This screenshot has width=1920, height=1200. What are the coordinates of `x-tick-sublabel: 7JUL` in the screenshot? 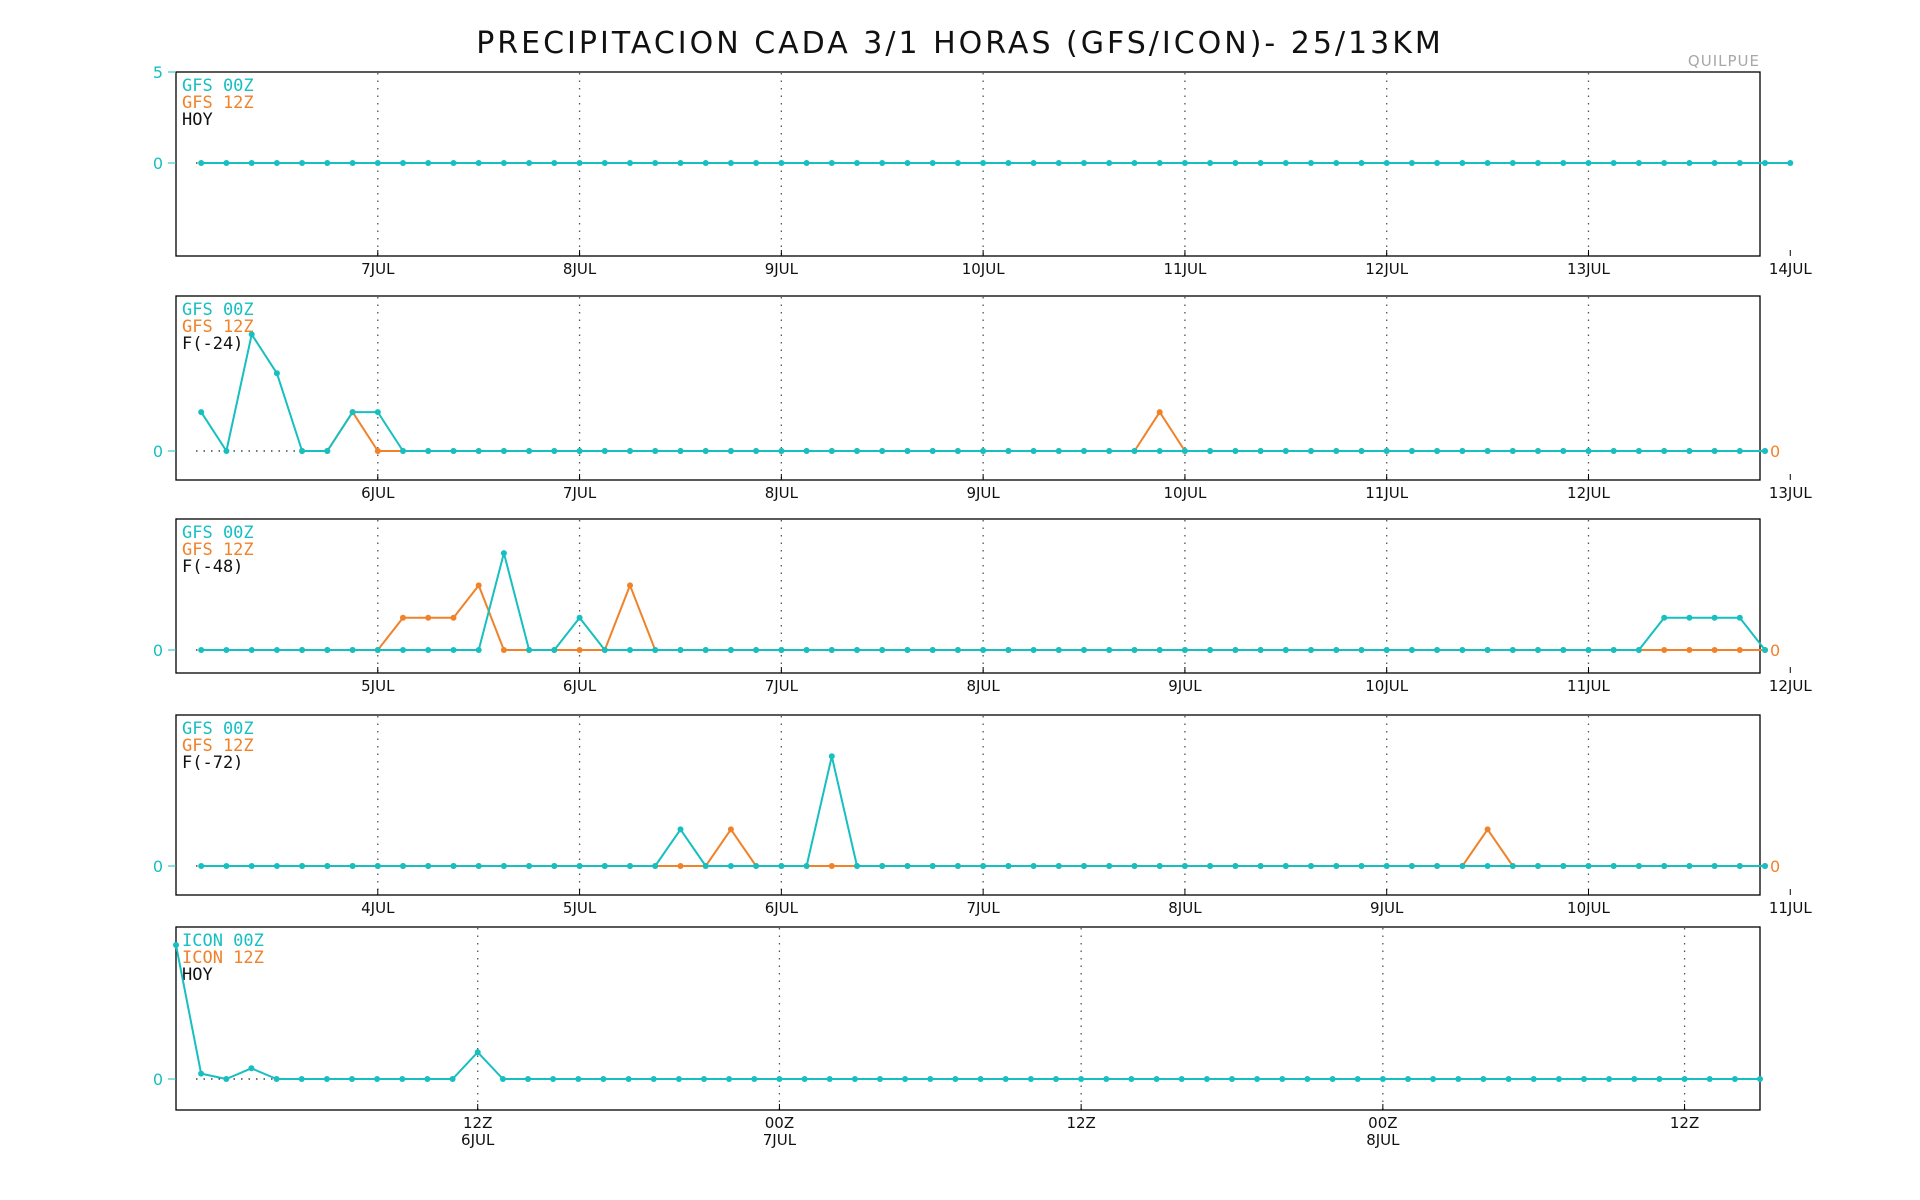 It's located at (780, 1140).